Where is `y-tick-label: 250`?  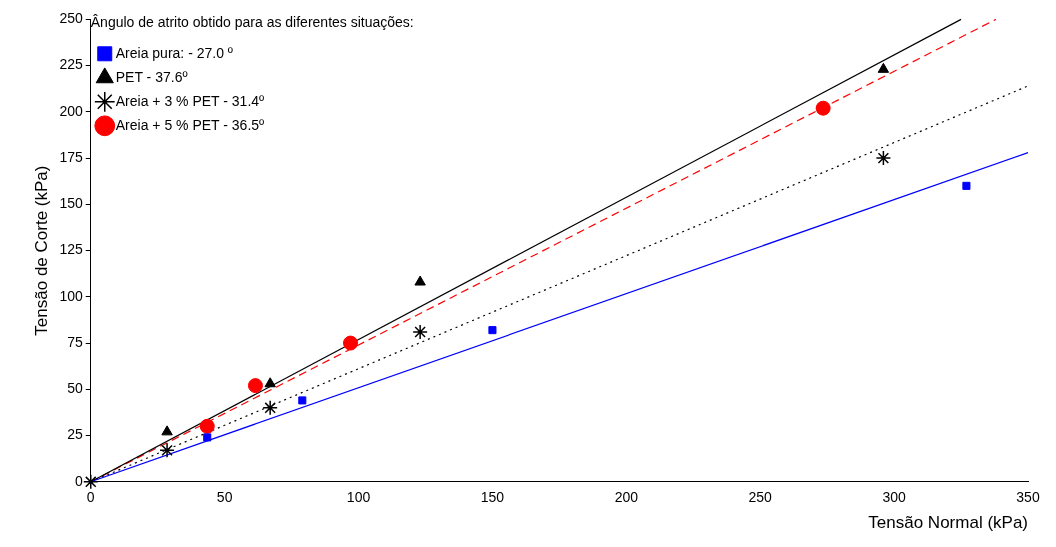 y-tick-label: 250 is located at coordinates (71, 18).